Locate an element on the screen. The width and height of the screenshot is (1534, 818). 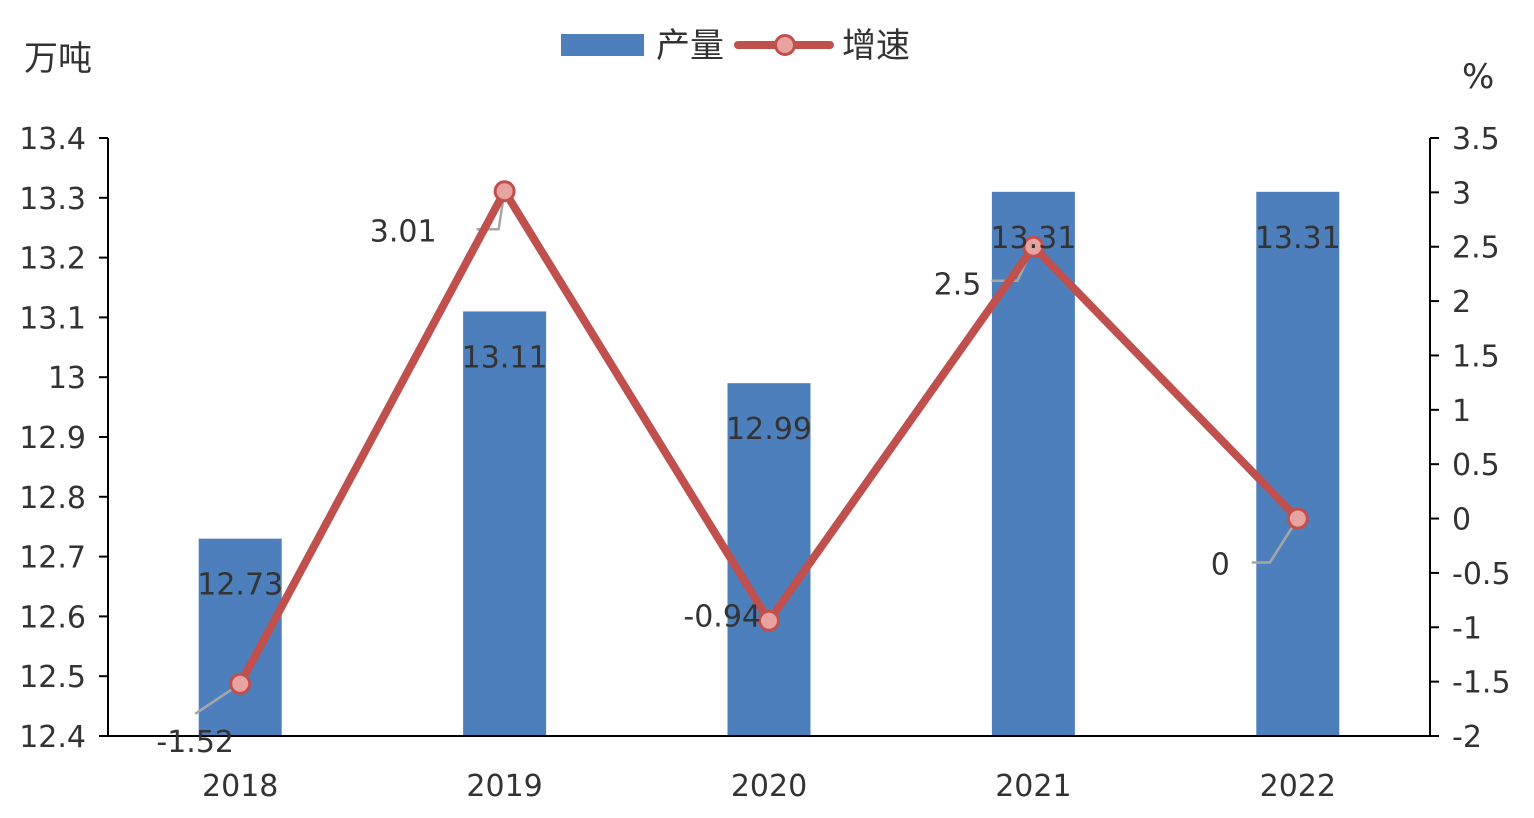
bar-value-label: 12.99 is located at coordinates (769, 429).